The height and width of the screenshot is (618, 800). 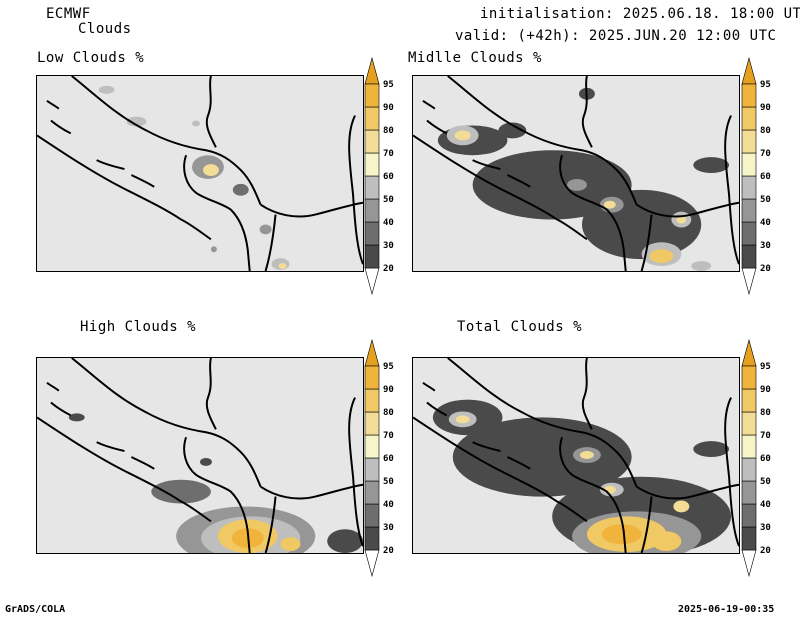 What do you see at coordinates (35, 609) in the screenshot?
I see `footer-software: GrADS/COLA` at bounding box center [35, 609].